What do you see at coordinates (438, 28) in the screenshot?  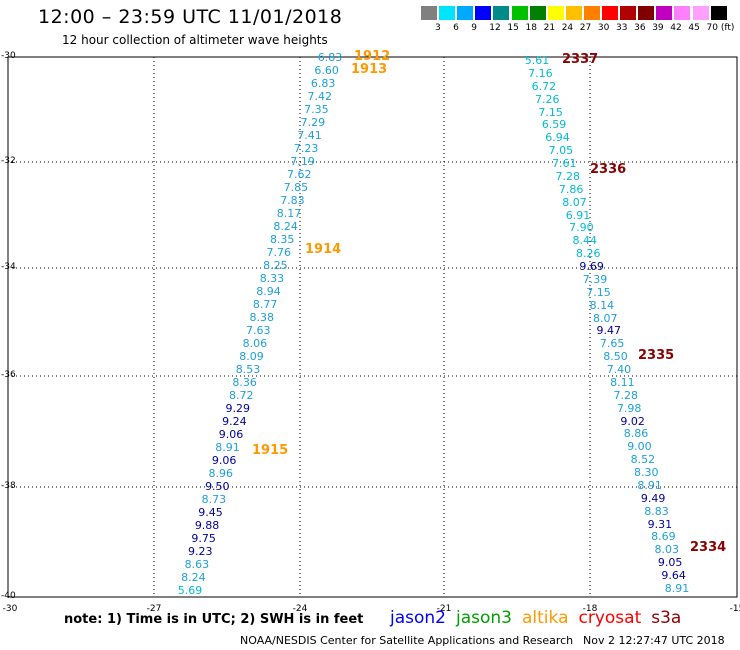 I see `color-scale-label: 3` at bounding box center [438, 28].